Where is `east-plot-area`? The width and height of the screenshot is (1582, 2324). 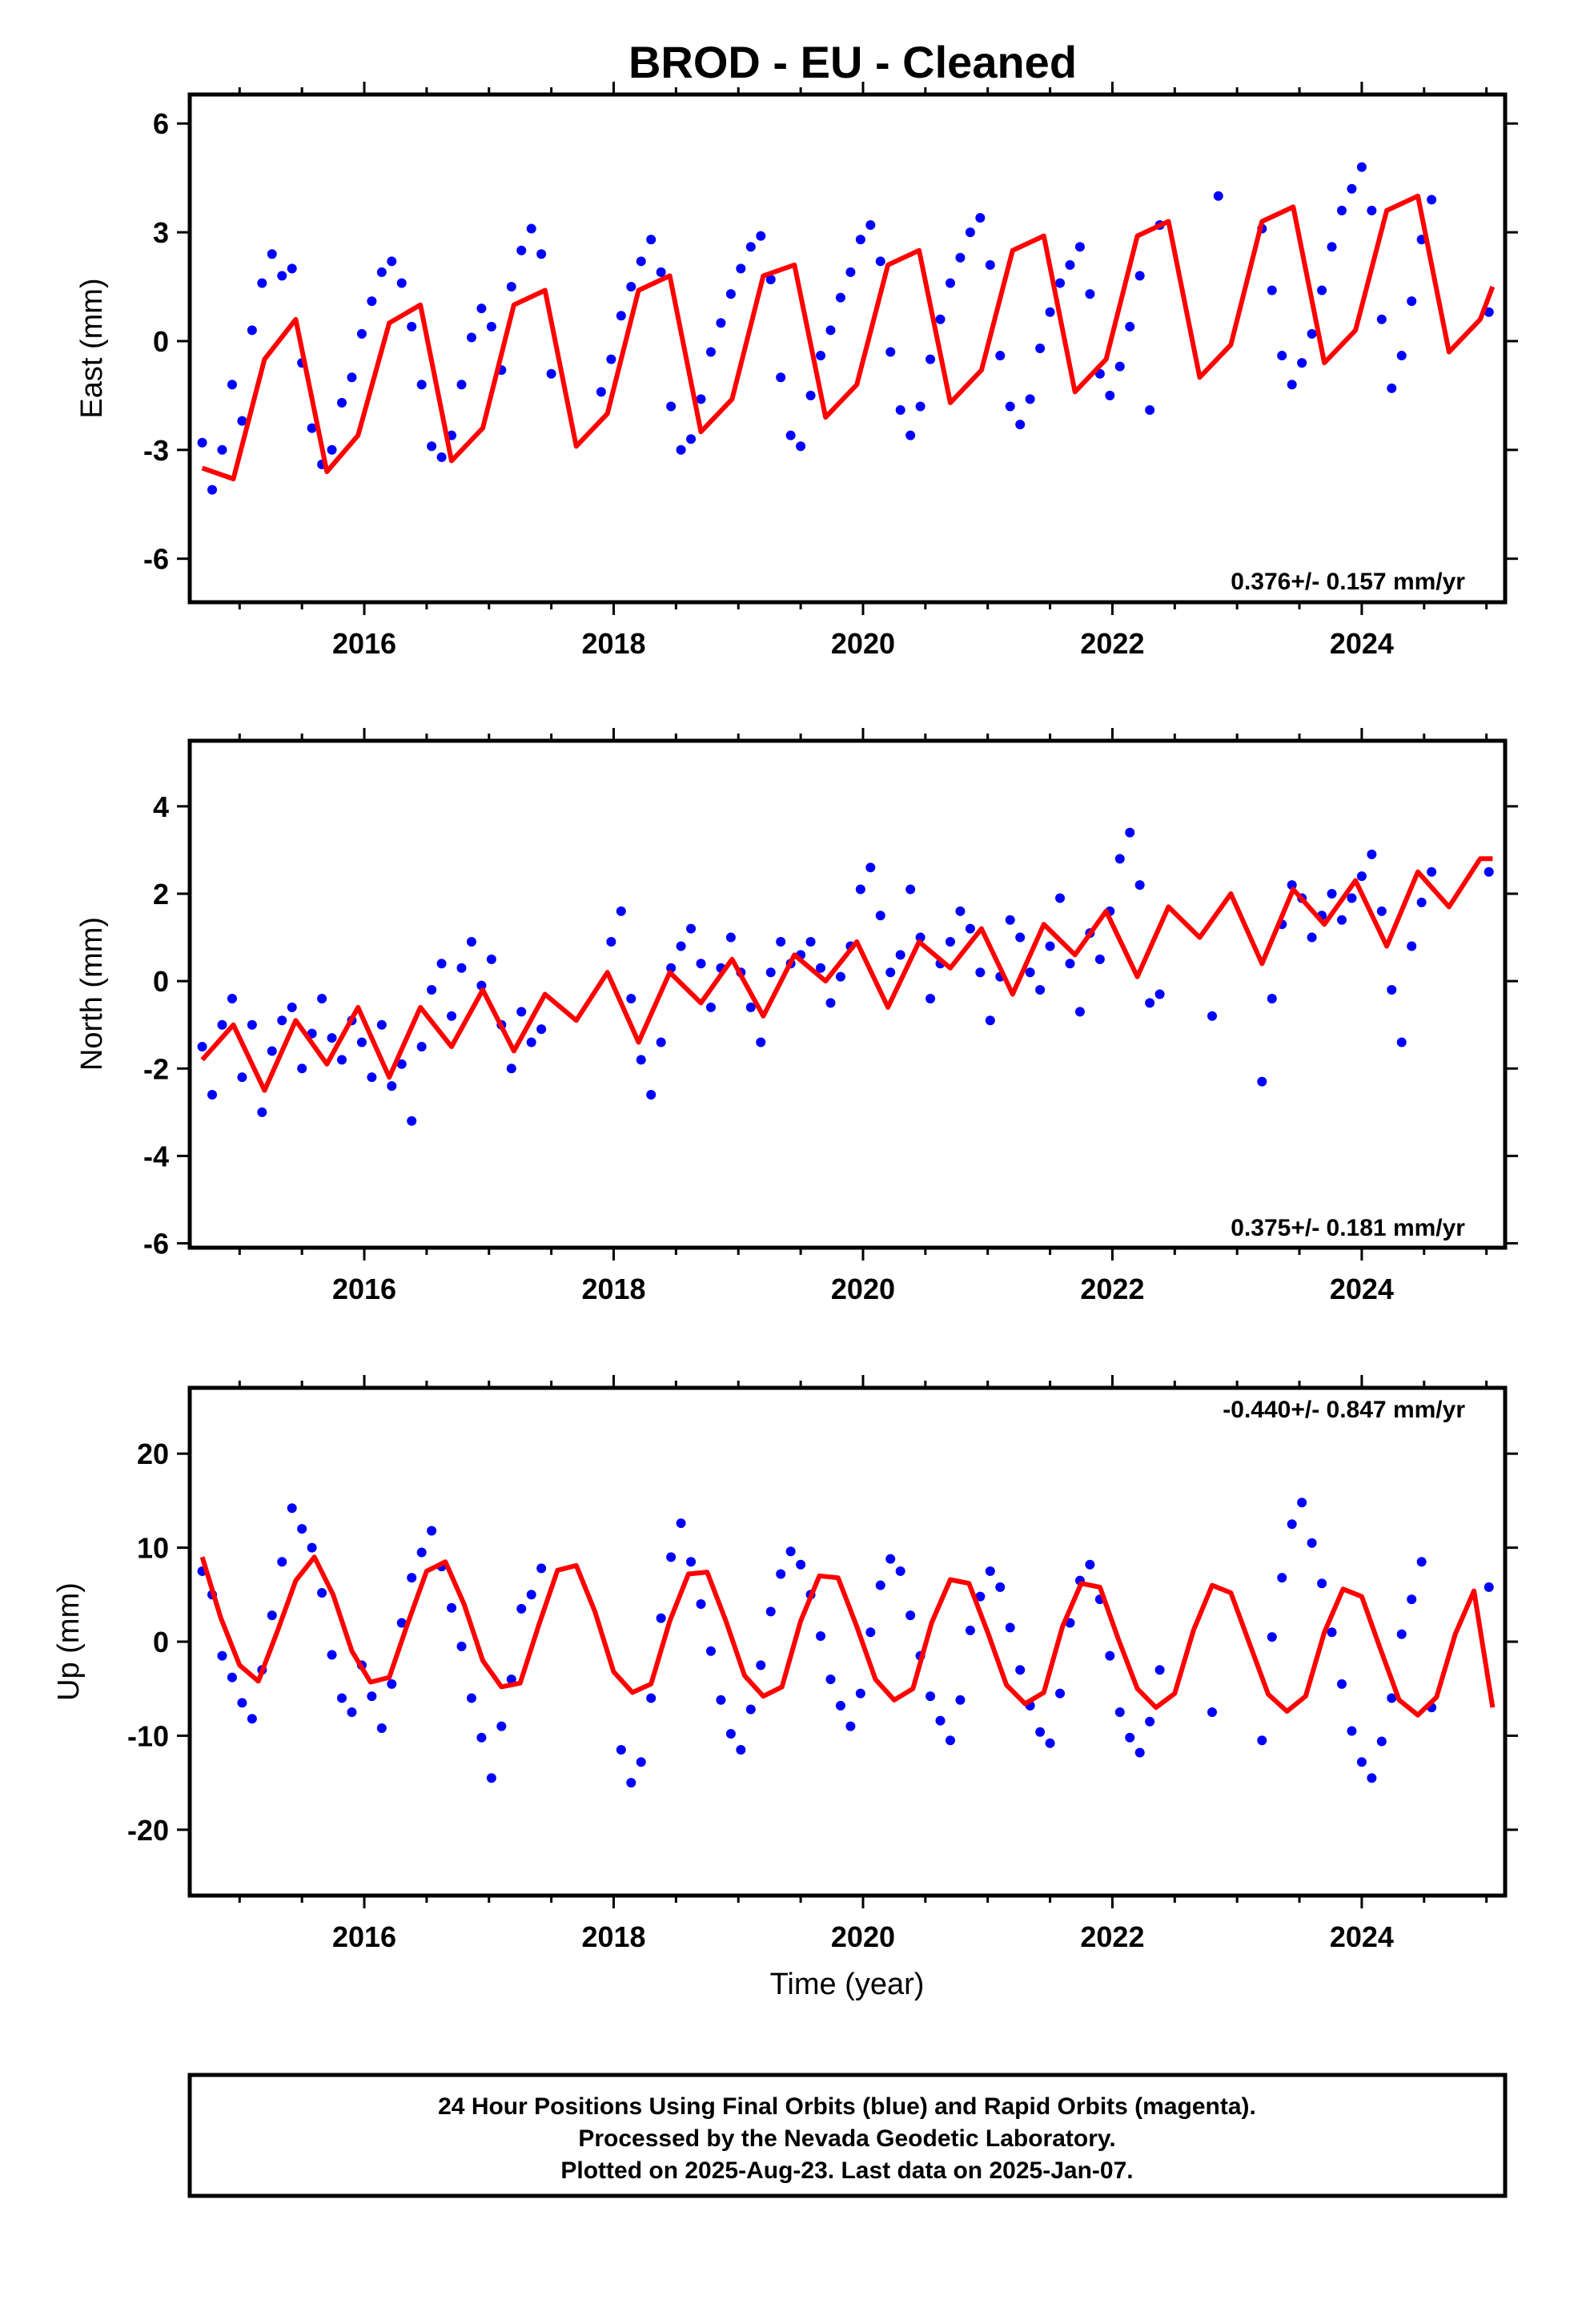
east-plot-area is located at coordinates (847, 329).